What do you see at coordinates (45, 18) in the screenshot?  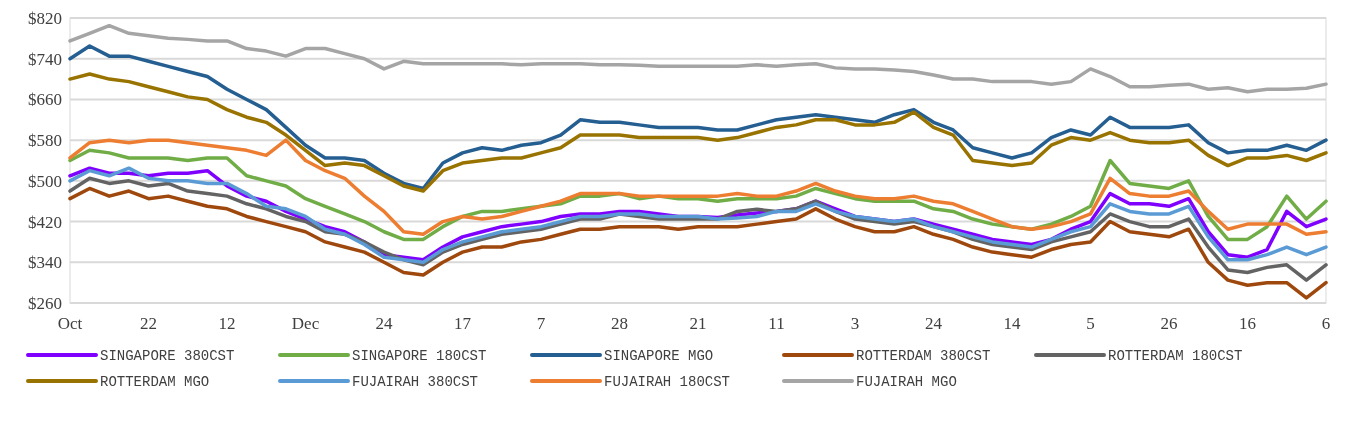 I see `y-tick-label: $820` at bounding box center [45, 18].